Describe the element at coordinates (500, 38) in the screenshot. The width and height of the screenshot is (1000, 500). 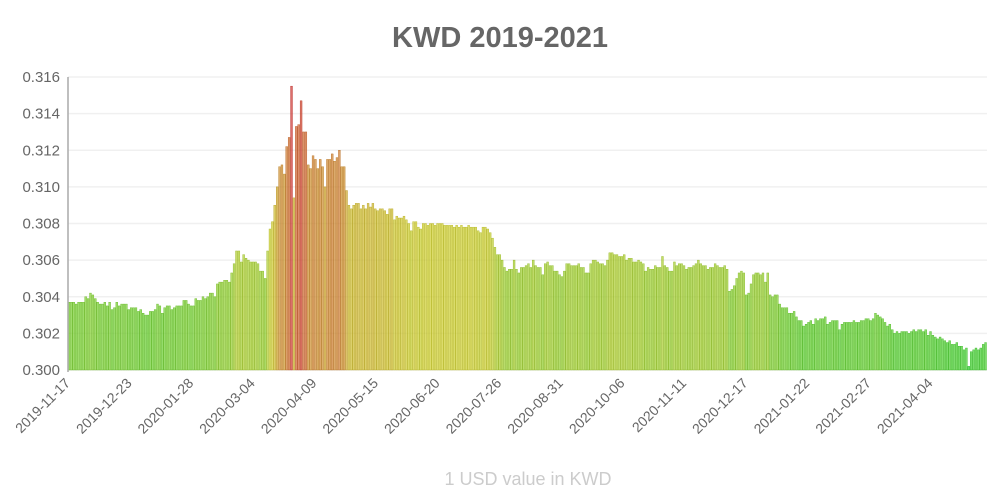
I see `chart-title: KWD 2019-2021` at that location.